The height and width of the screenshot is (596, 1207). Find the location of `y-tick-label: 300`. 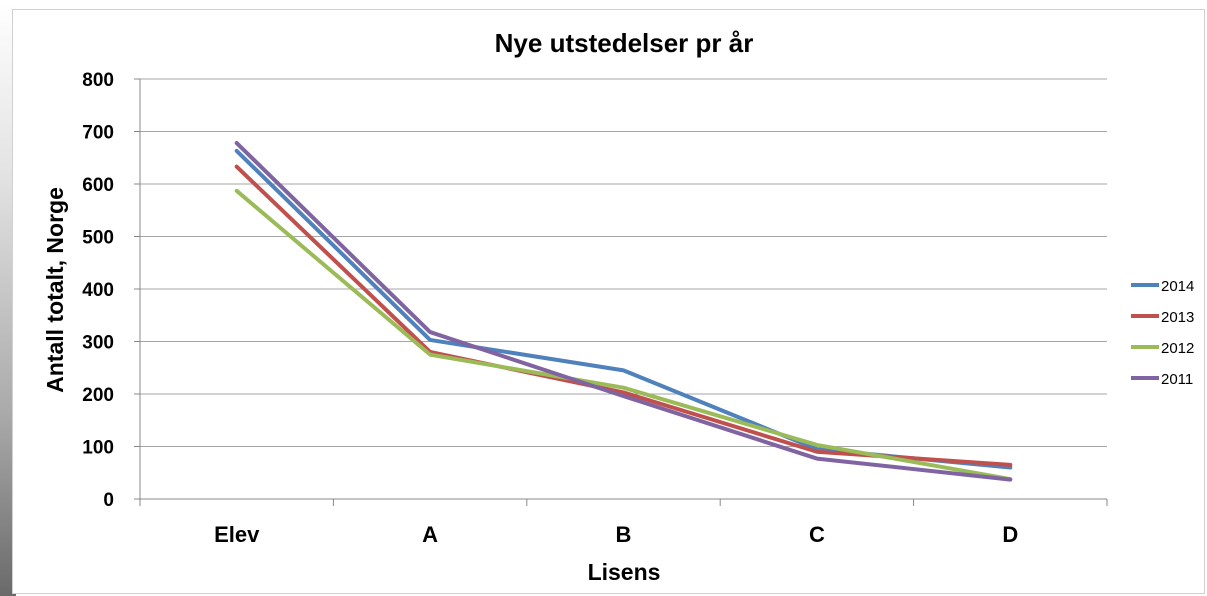

y-tick-label: 300 is located at coordinates (98, 343).